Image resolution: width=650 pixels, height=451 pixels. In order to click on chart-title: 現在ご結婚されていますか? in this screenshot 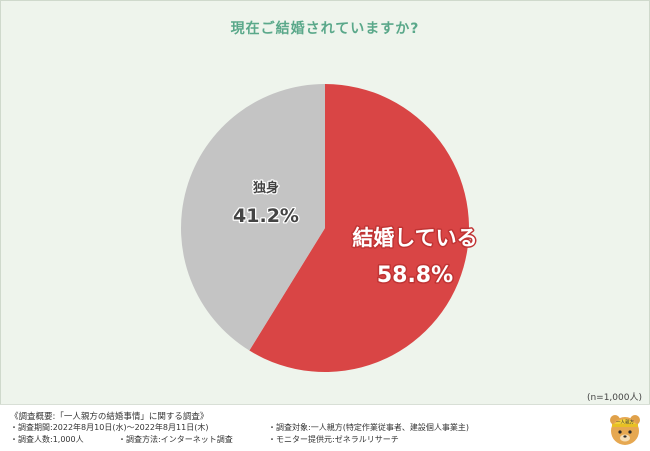, I will do `click(325, 29)`.